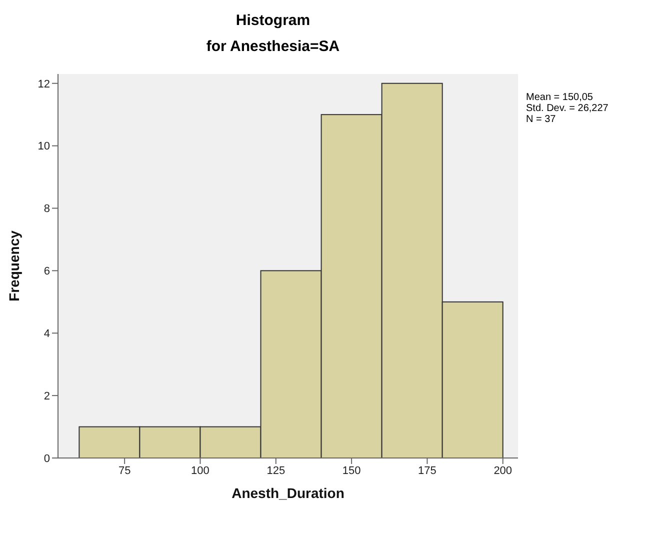  I want to click on text: Std. Dev. = 26,227, so click(567, 108).